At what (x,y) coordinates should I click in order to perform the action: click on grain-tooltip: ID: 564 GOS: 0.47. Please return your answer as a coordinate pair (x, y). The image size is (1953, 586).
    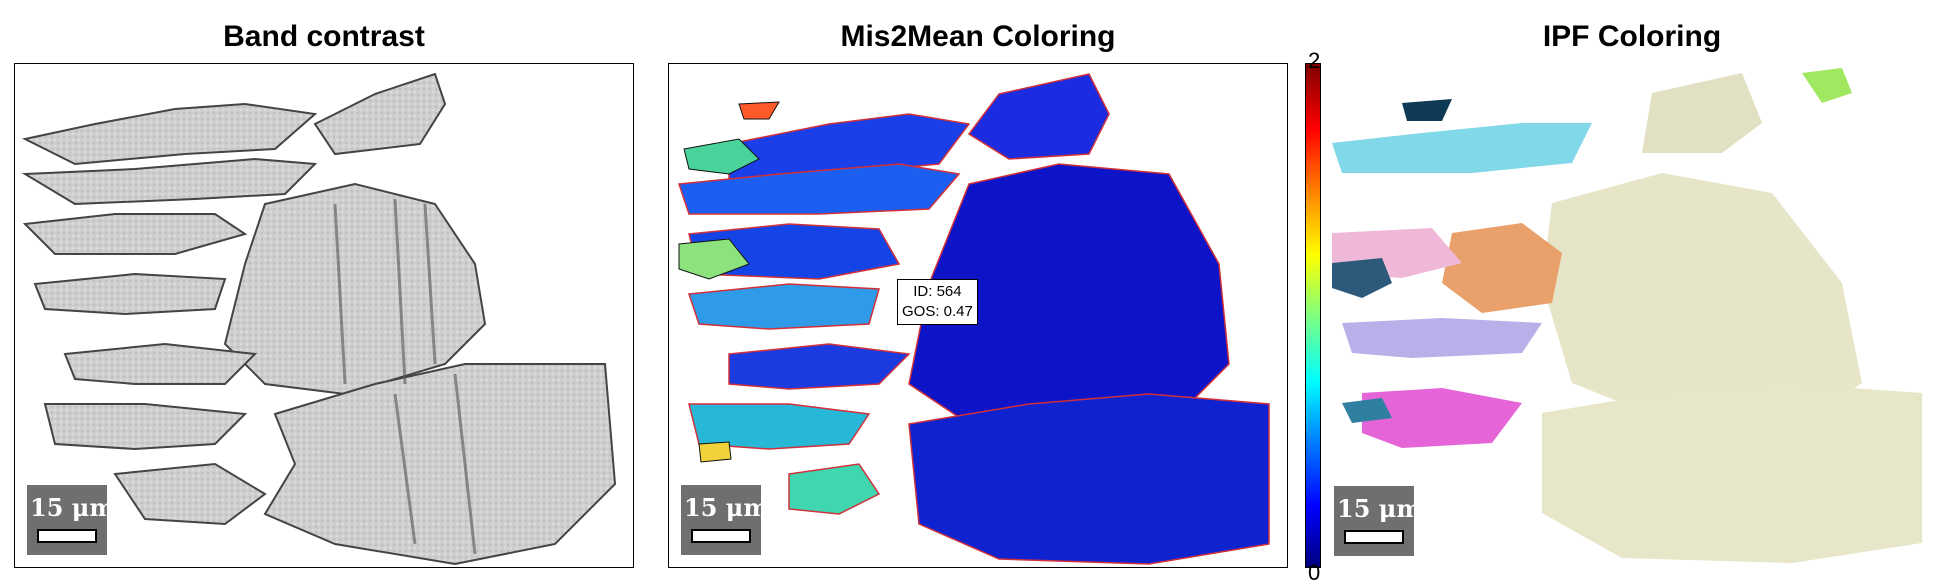
    Looking at the image, I should click on (937, 302).